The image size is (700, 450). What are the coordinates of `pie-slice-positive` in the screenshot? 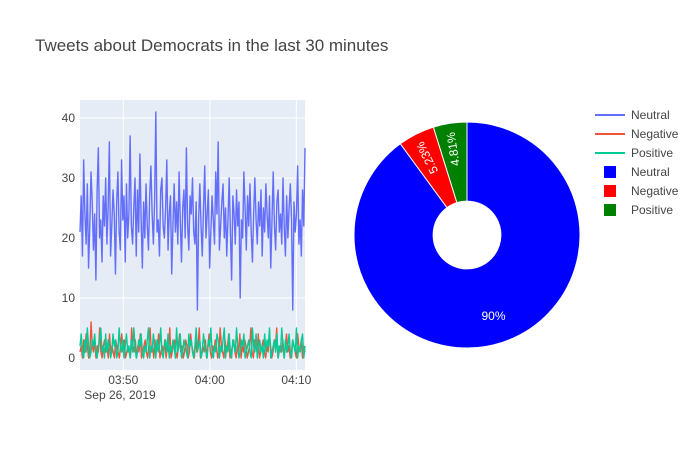 It's located at (450, 162).